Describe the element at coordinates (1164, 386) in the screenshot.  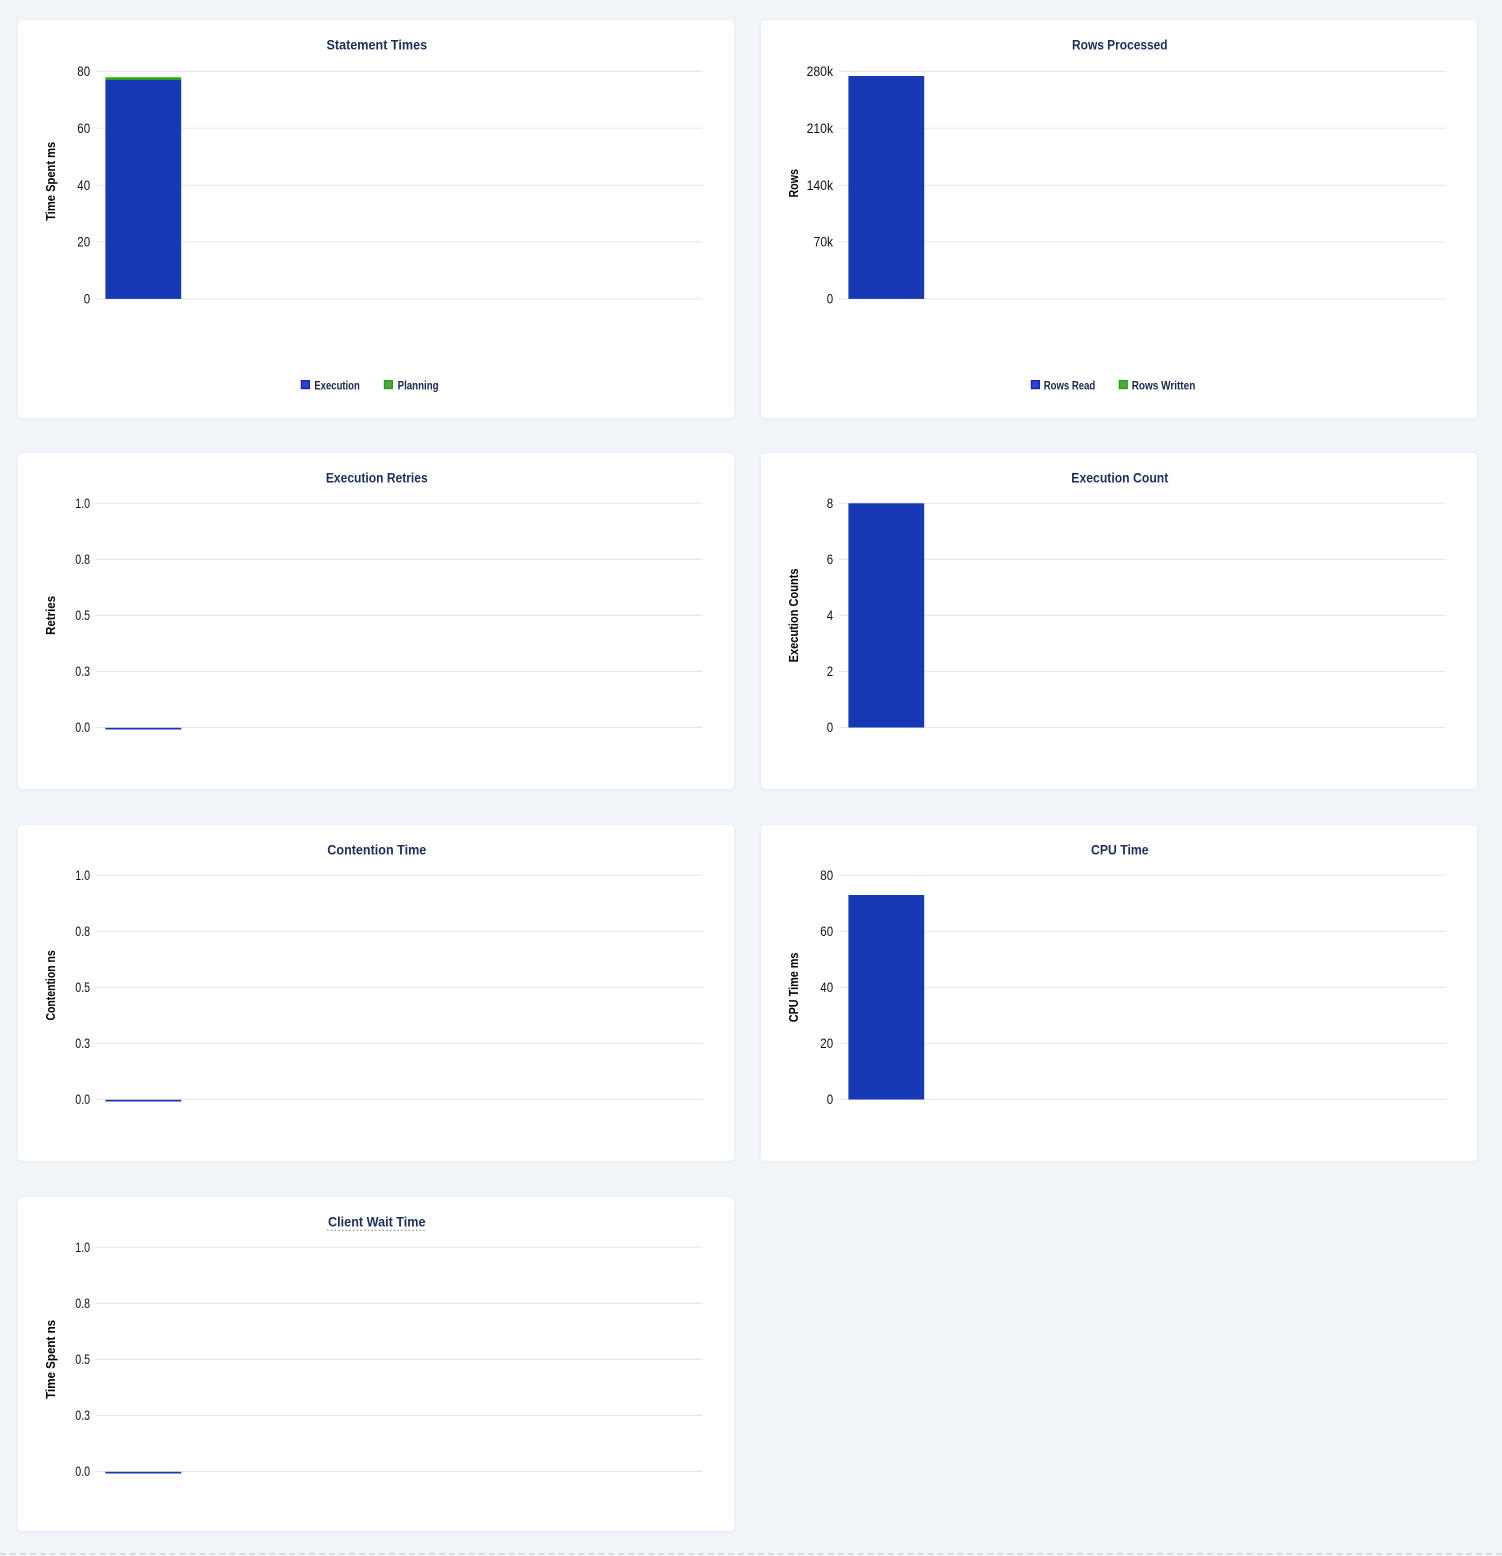
I see `svg-text: Rows Written` at that location.